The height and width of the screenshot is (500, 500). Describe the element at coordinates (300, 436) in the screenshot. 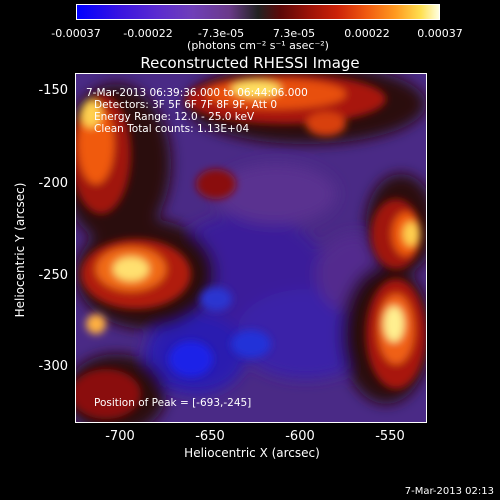

I see `x-tick-label: -600` at that location.